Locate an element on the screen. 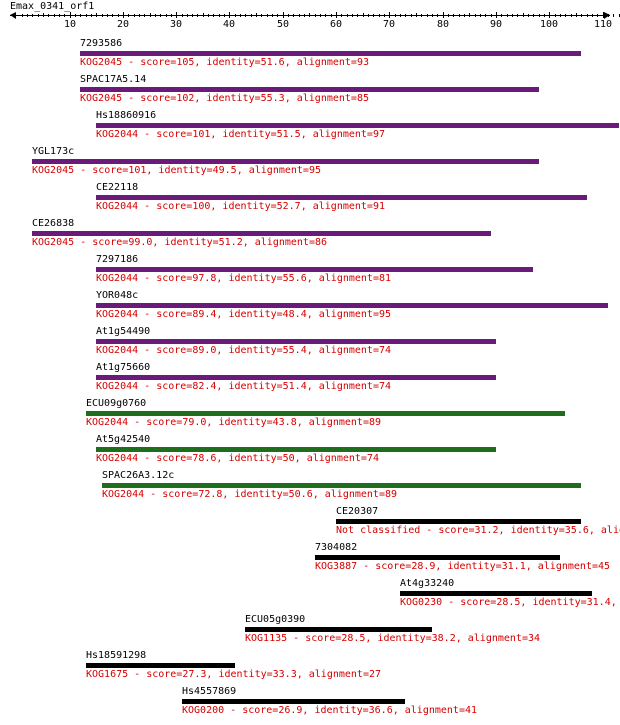  hit-name: CE26838 is located at coordinates (53, 223).